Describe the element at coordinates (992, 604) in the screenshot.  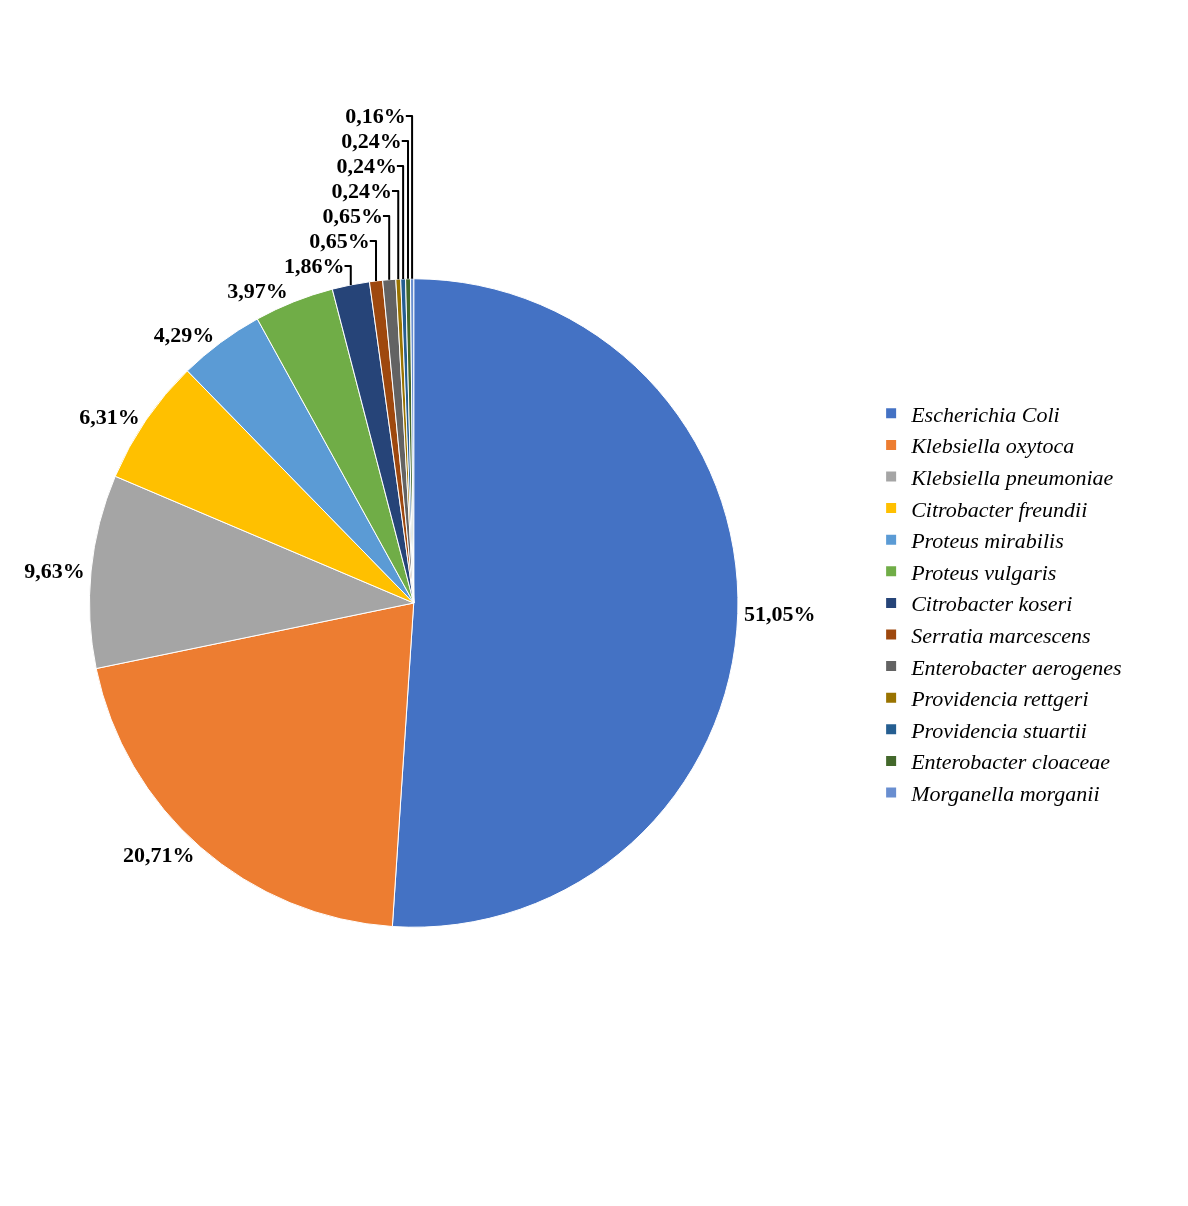
I see `legend-label: Citrobacter koseri` at that location.